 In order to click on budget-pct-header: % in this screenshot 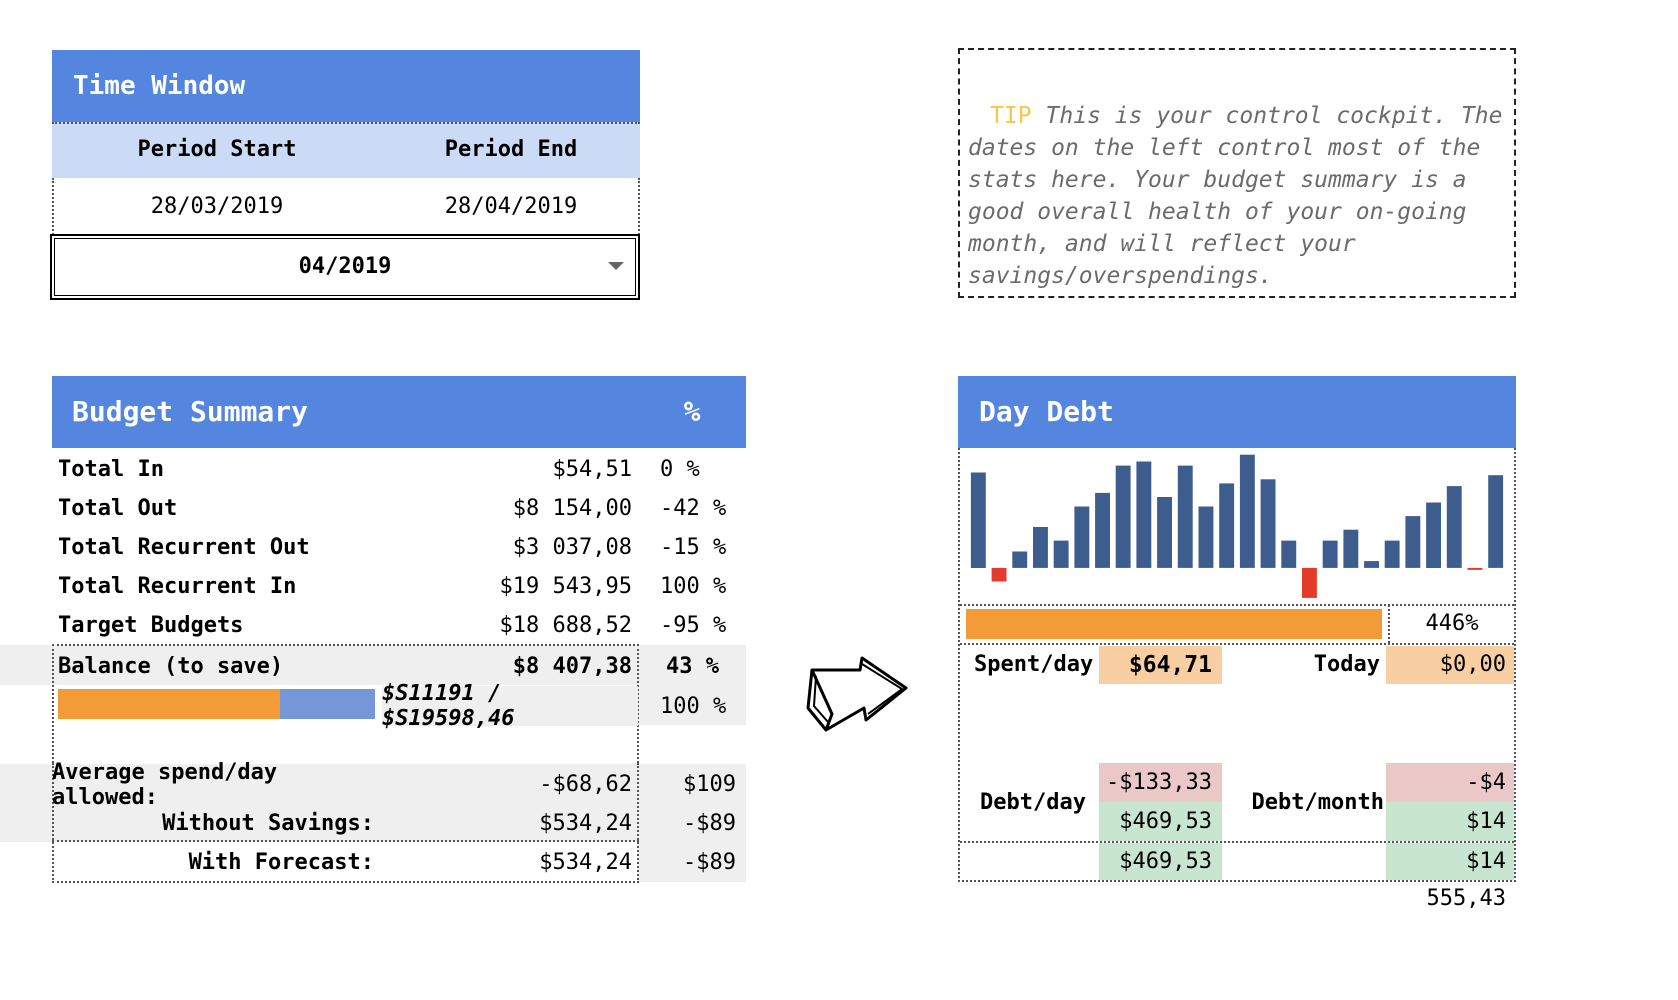, I will do `click(692, 412)`.